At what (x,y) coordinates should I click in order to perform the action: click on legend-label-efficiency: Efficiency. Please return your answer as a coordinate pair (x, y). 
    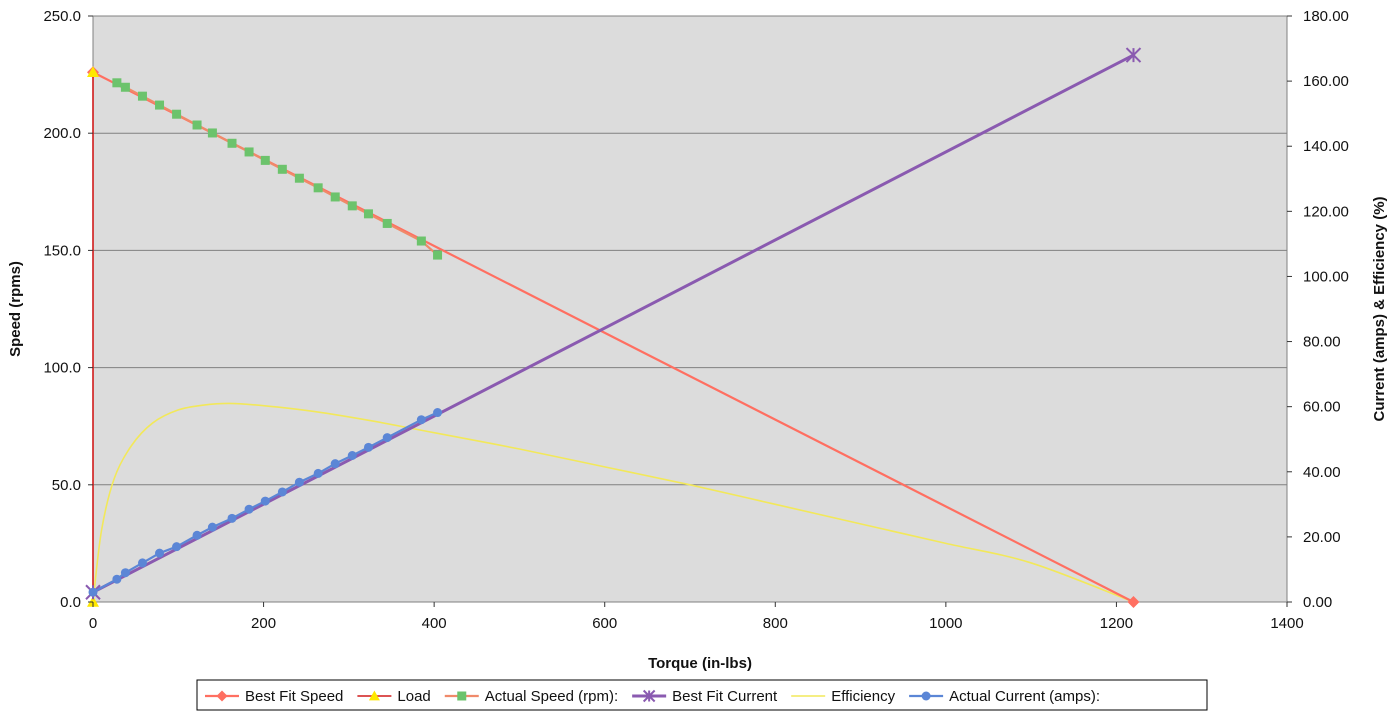
    Looking at the image, I should click on (863, 696).